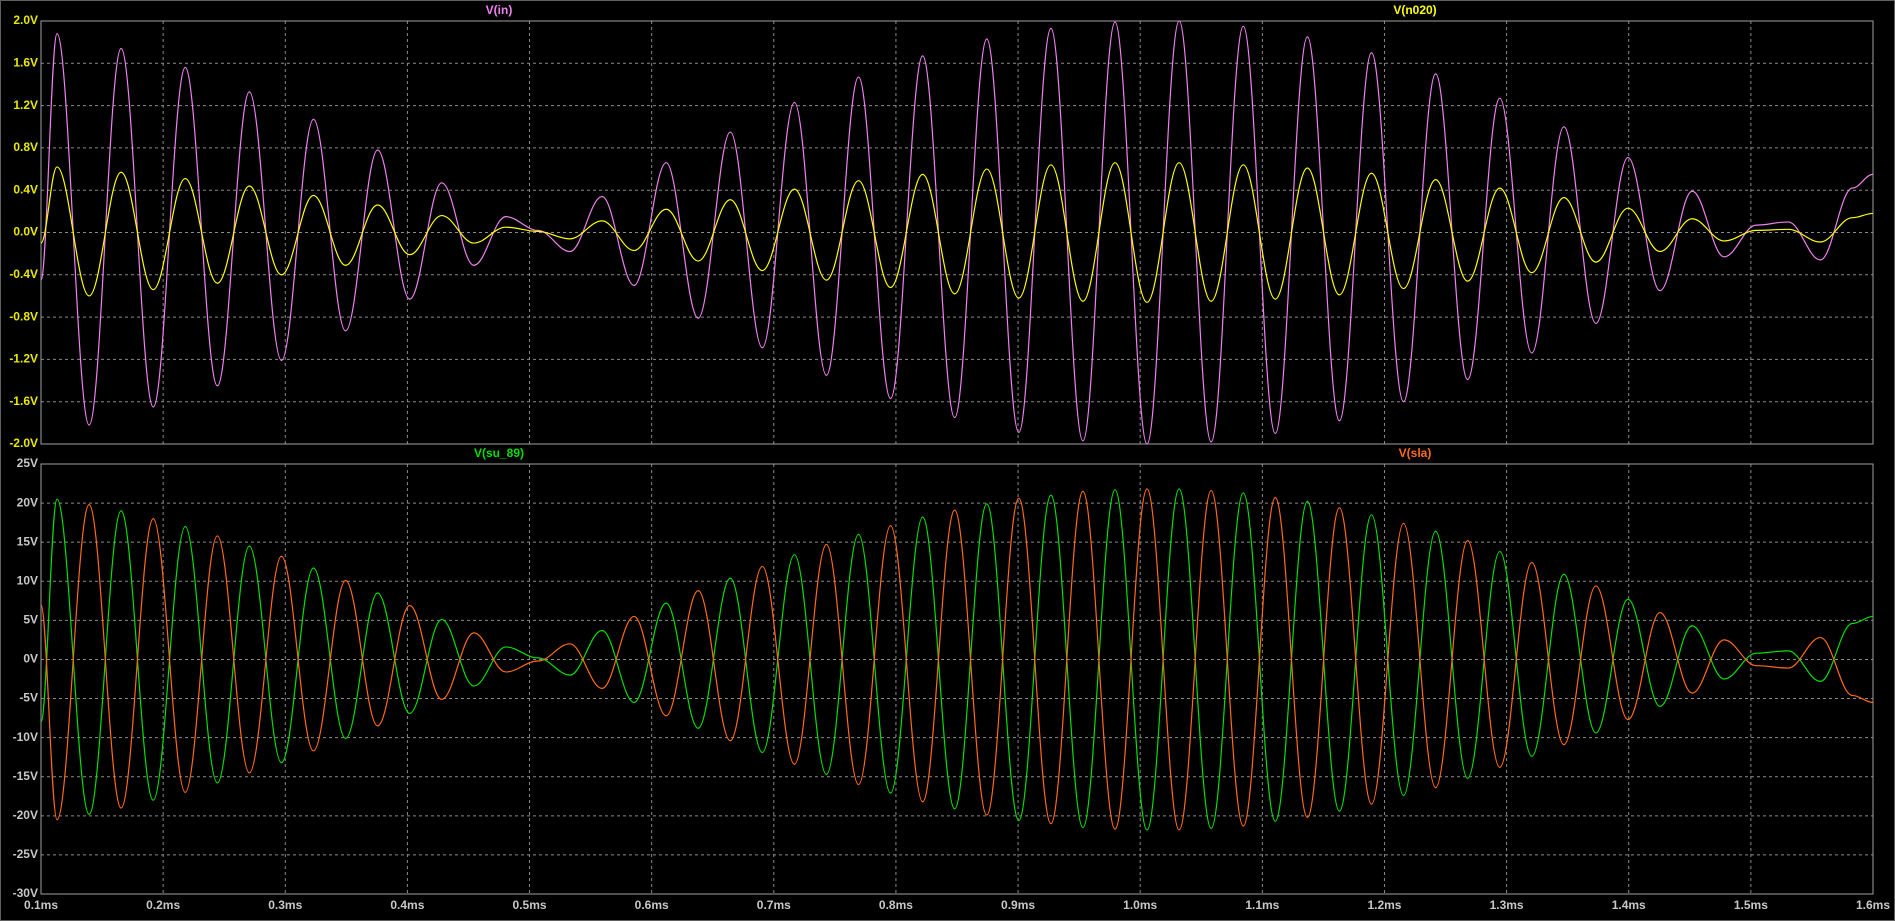 The width and height of the screenshot is (1895, 921). What do you see at coordinates (499, 453) in the screenshot?
I see `legend-label: V(su_89)` at bounding box center [499, 453].